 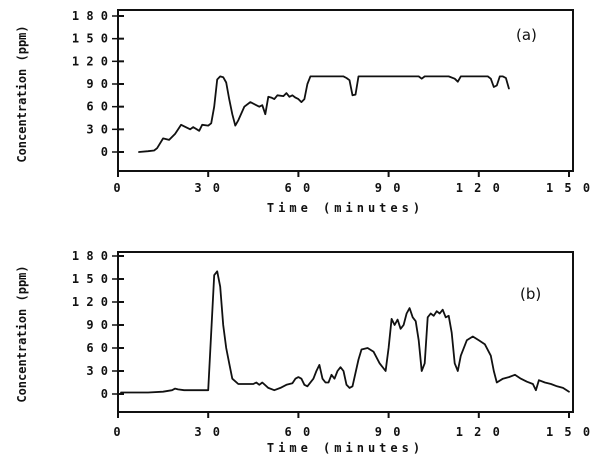 What do you see at coordinates (324, 114) in the screenshot?
I see `series-line` at bounding box center [324, 114].